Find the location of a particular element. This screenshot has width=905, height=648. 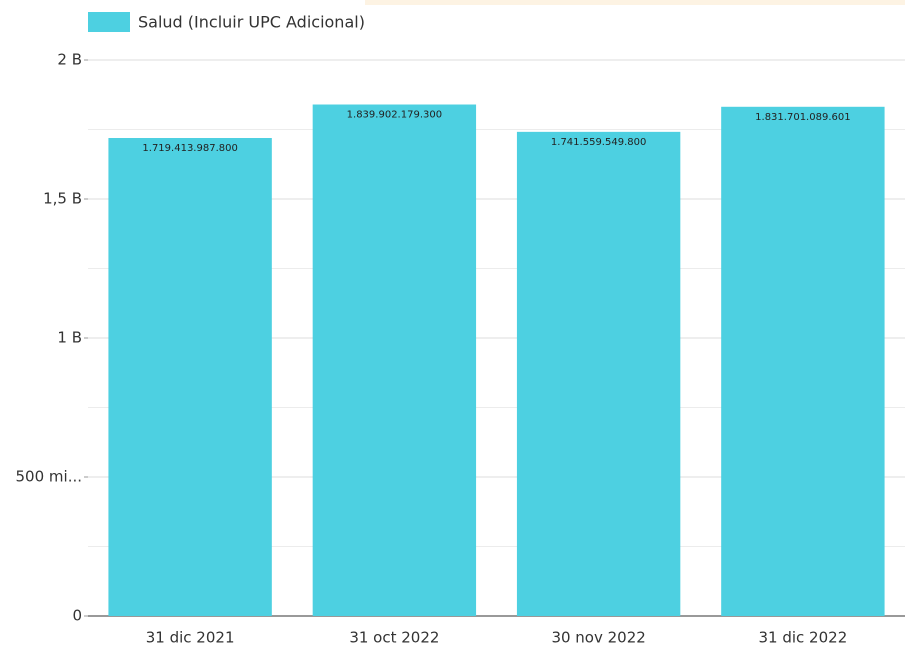

legend-swatch is located at coordinates (109, 22).